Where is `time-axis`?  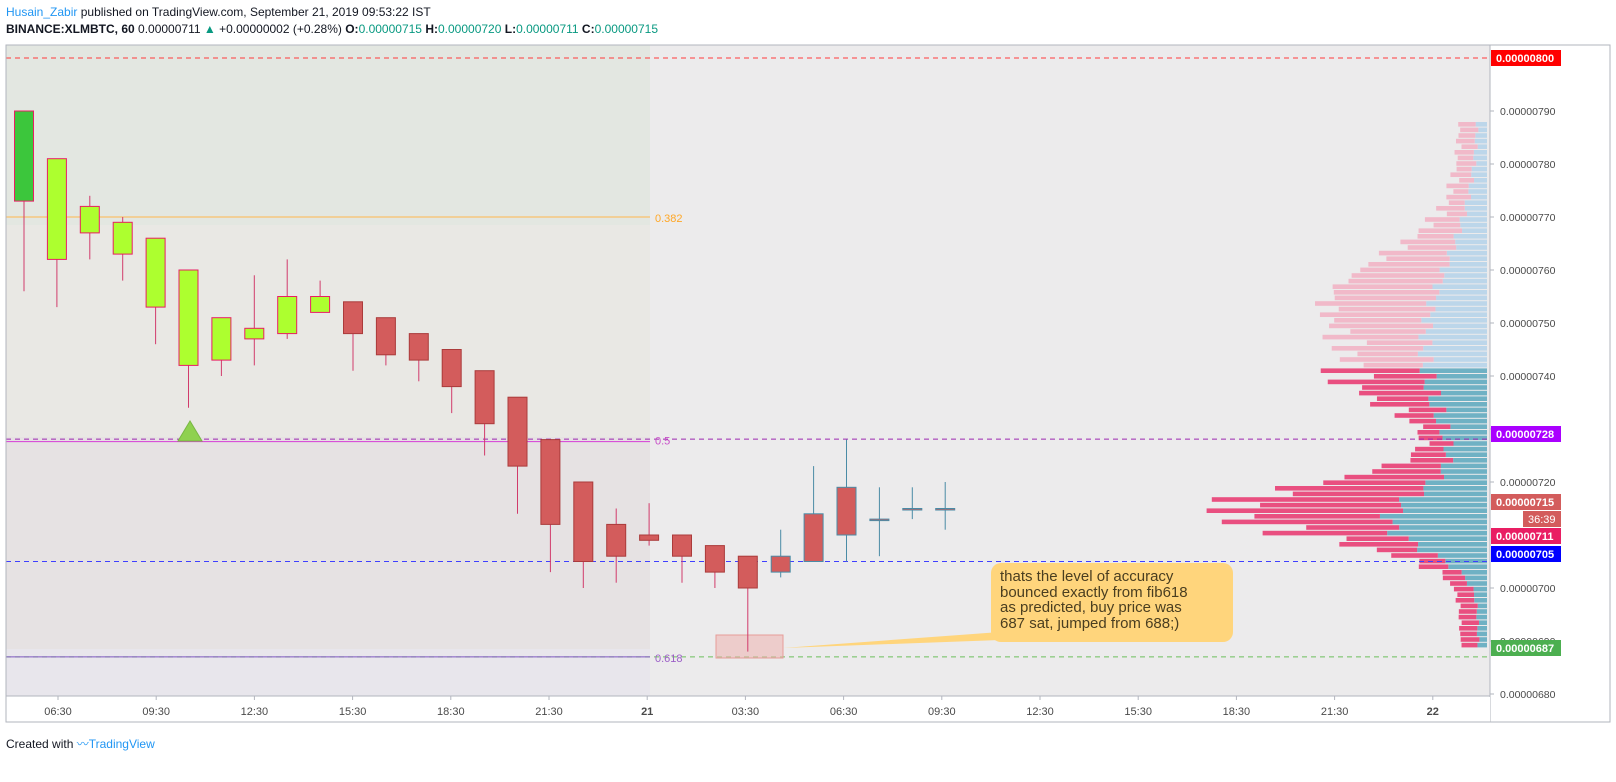 time-axis is located at coordinates (748, 709).